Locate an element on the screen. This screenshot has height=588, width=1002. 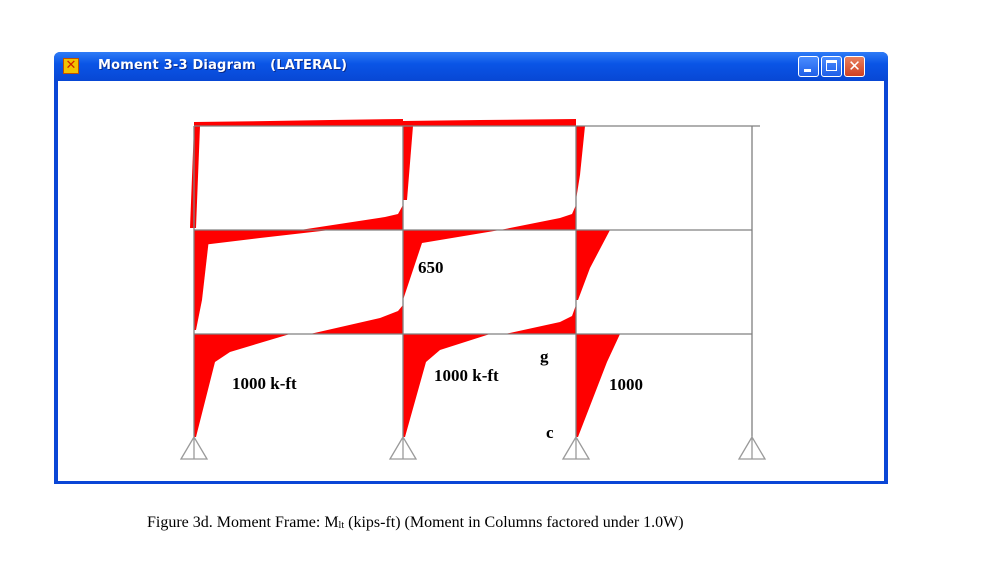
title-bar: ✕ Moment 3-3 Diagram (LATERAL) ✕ is located at coordinates (471, 66).